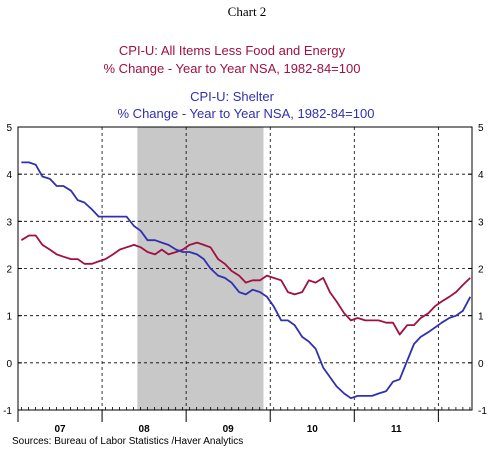  What do you see at coordinates (396, 429) in the screenshot?
I see `x-tick-label-11: 11` at bounding box center [396, 429].